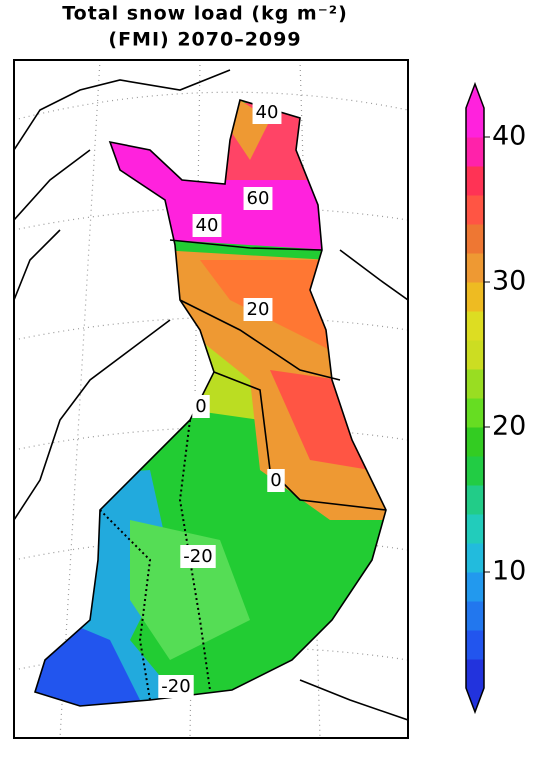 The width and height of the screenshot is (547, 759). I want to click on colorbar-tick-label: 20, so click(509, 426).